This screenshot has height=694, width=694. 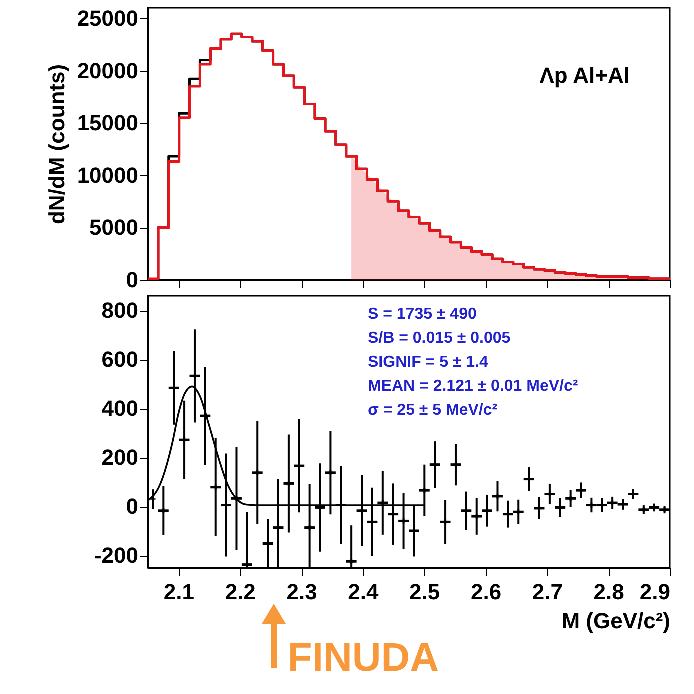 What do you see at coordinates (107, 123) in the screenshot?
I see `y-tick-label: 15000` at bounding box center [107, 123].